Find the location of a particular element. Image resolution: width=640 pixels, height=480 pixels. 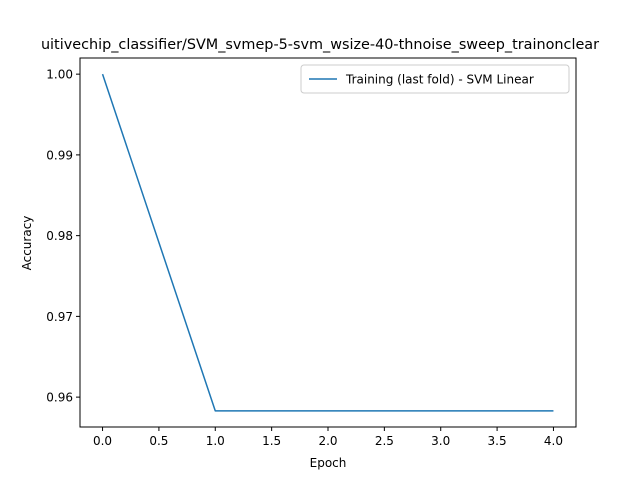

x-tick-label: 3.5 is located at coordinates (497, 441).